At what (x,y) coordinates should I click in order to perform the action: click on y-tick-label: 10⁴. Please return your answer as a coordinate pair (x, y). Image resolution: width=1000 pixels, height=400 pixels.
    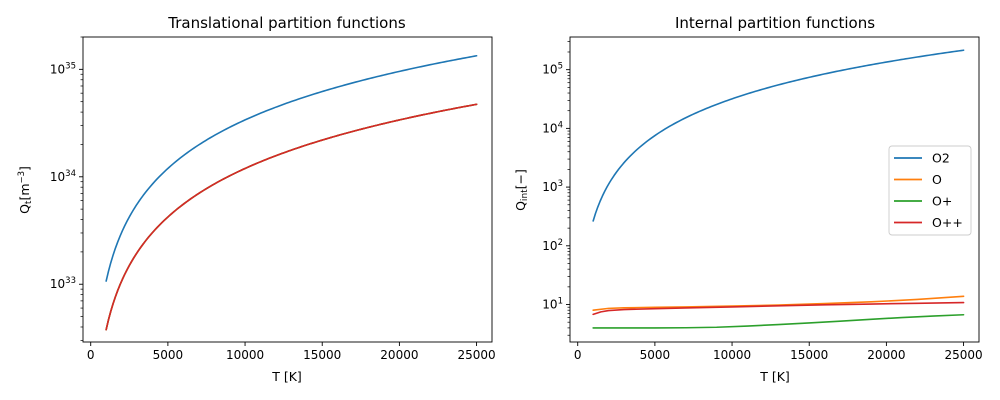
    Looking at the image, I should click on (552, 127).